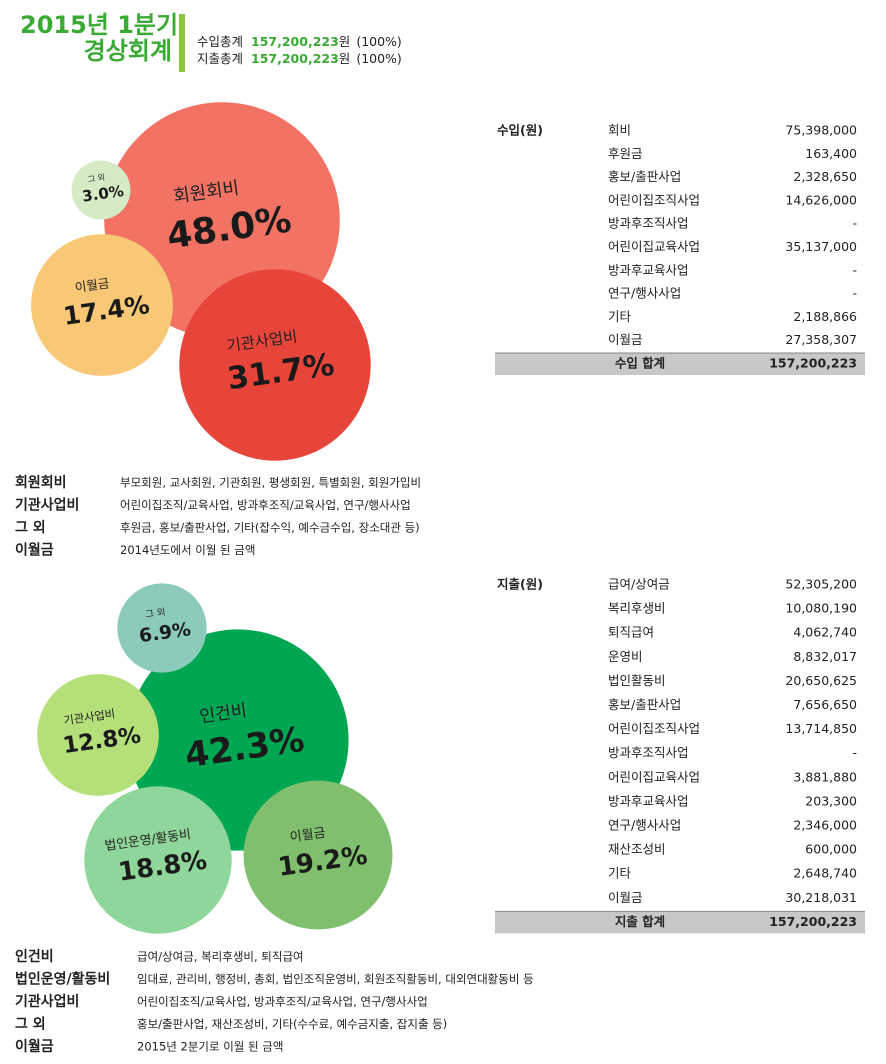 Image resolution: width=886 pixels, height=1064 pixels. I want to click on row-amount: 7,656,650, so click(825, 704).